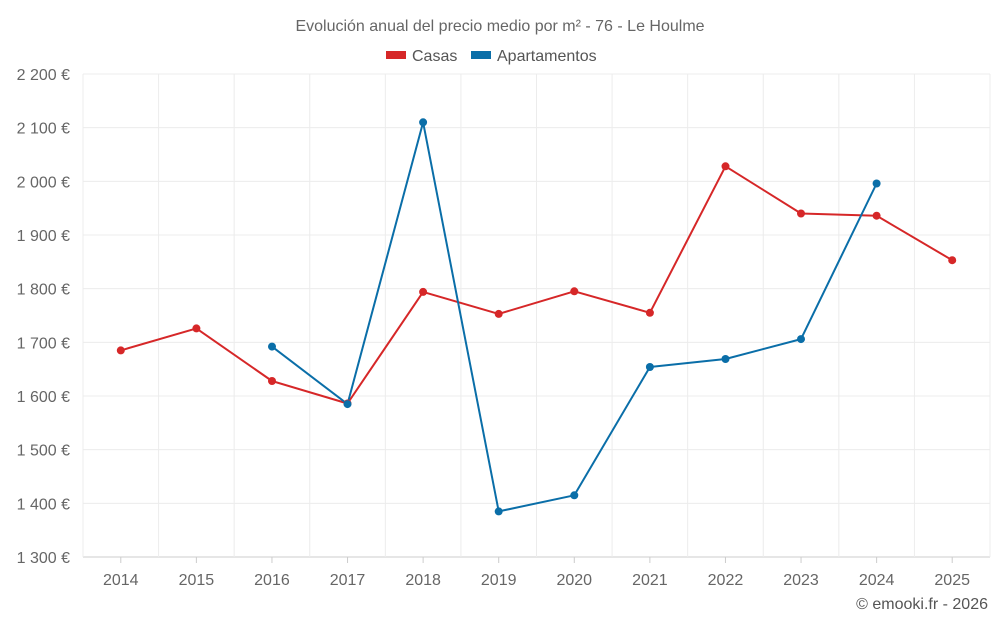 Image resolution: width=1000 pixels, height=630 pixels. What do you see at coordinates (121, 580) in the screenshot?
I see `x-tick-label: 2014` at bounding box center [121, 580].